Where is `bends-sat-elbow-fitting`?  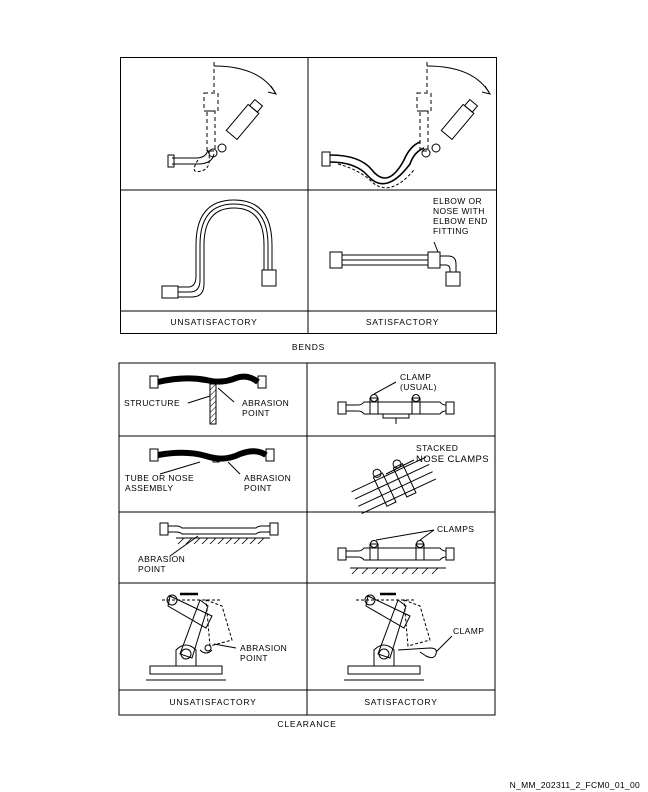 bends-sat-elbow-fitting is located at coordinates (395, 264).